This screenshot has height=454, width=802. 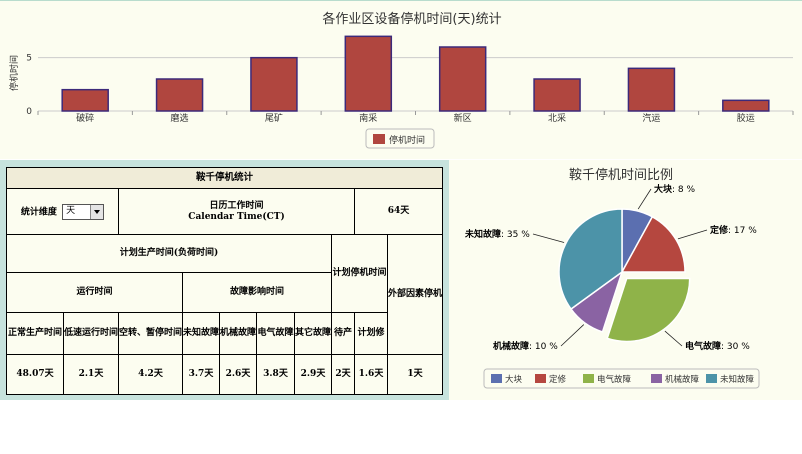 What do you see at coordinates (238, 333) in the screenshot?
I see `col-mechanical-fault: 机械故障` at bounding box center [238, 333].